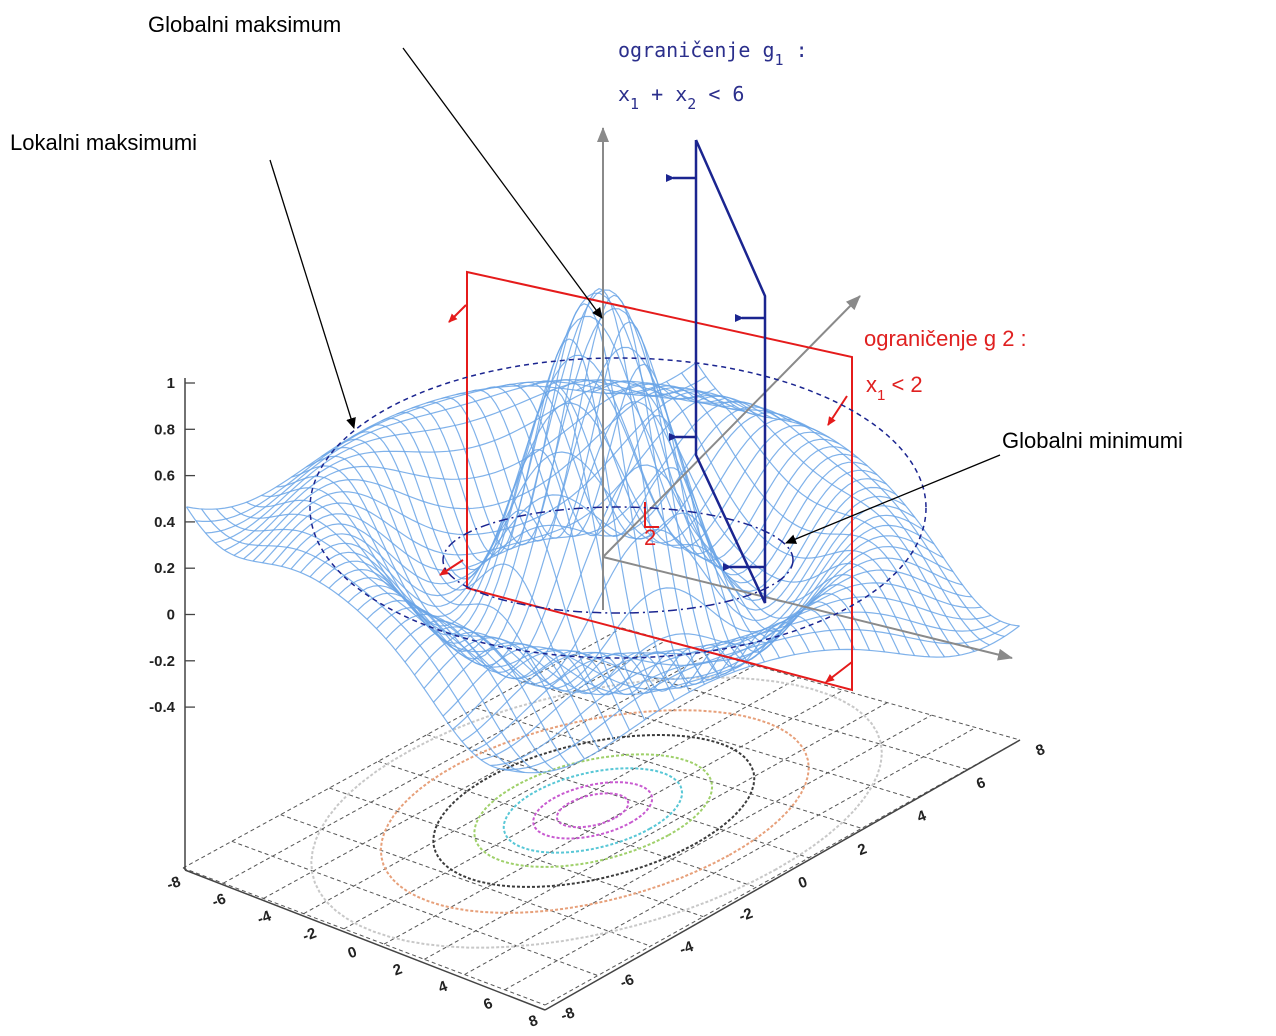 The width and height of the screenshot is (1276, 1036). What do you see at coordinates (1092, 440) in the screenshot?
I see `global-min-label: Globalni minimumi` at bounding box center [1092, 440].